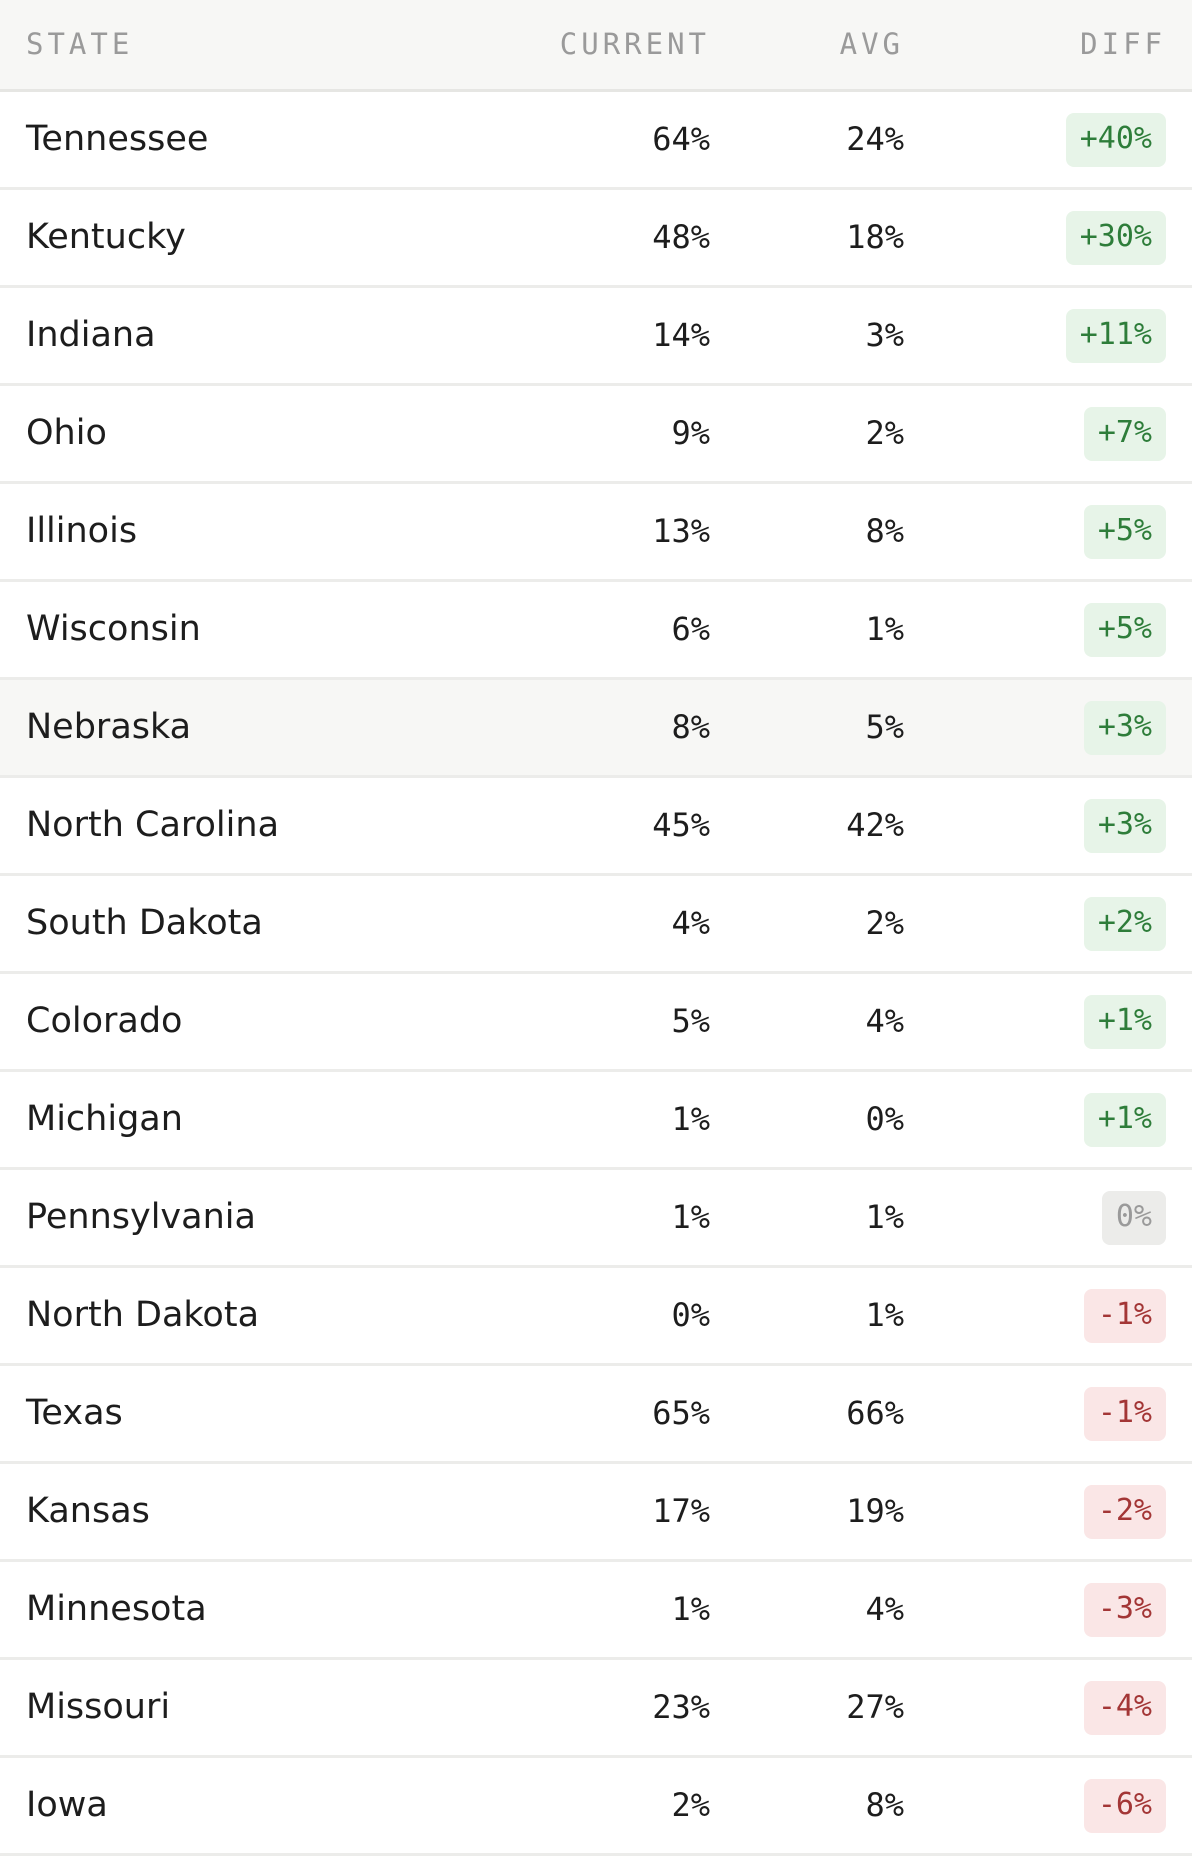  Describe the element at coordinates (884, 727) in the screenshot. I see `avg-value: 5%` at that location.